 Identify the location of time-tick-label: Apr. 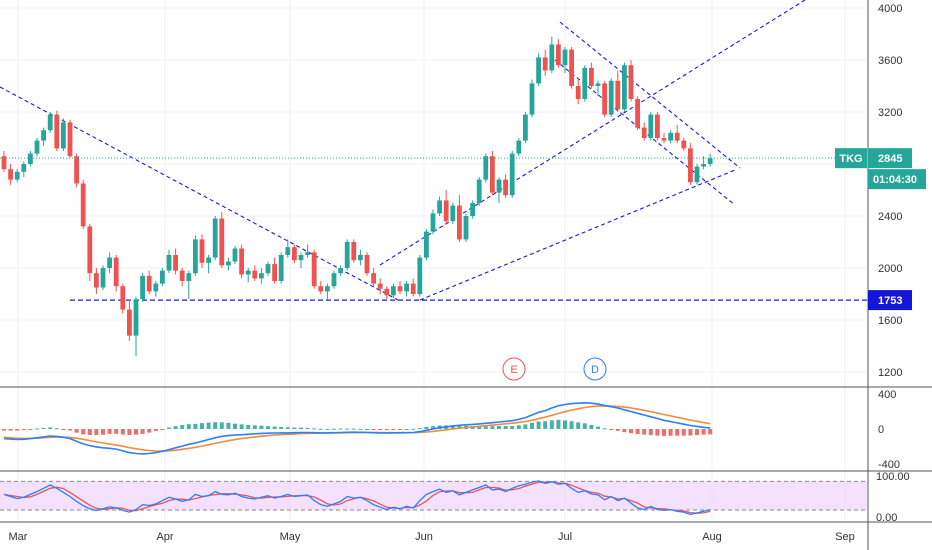
(164, 537).